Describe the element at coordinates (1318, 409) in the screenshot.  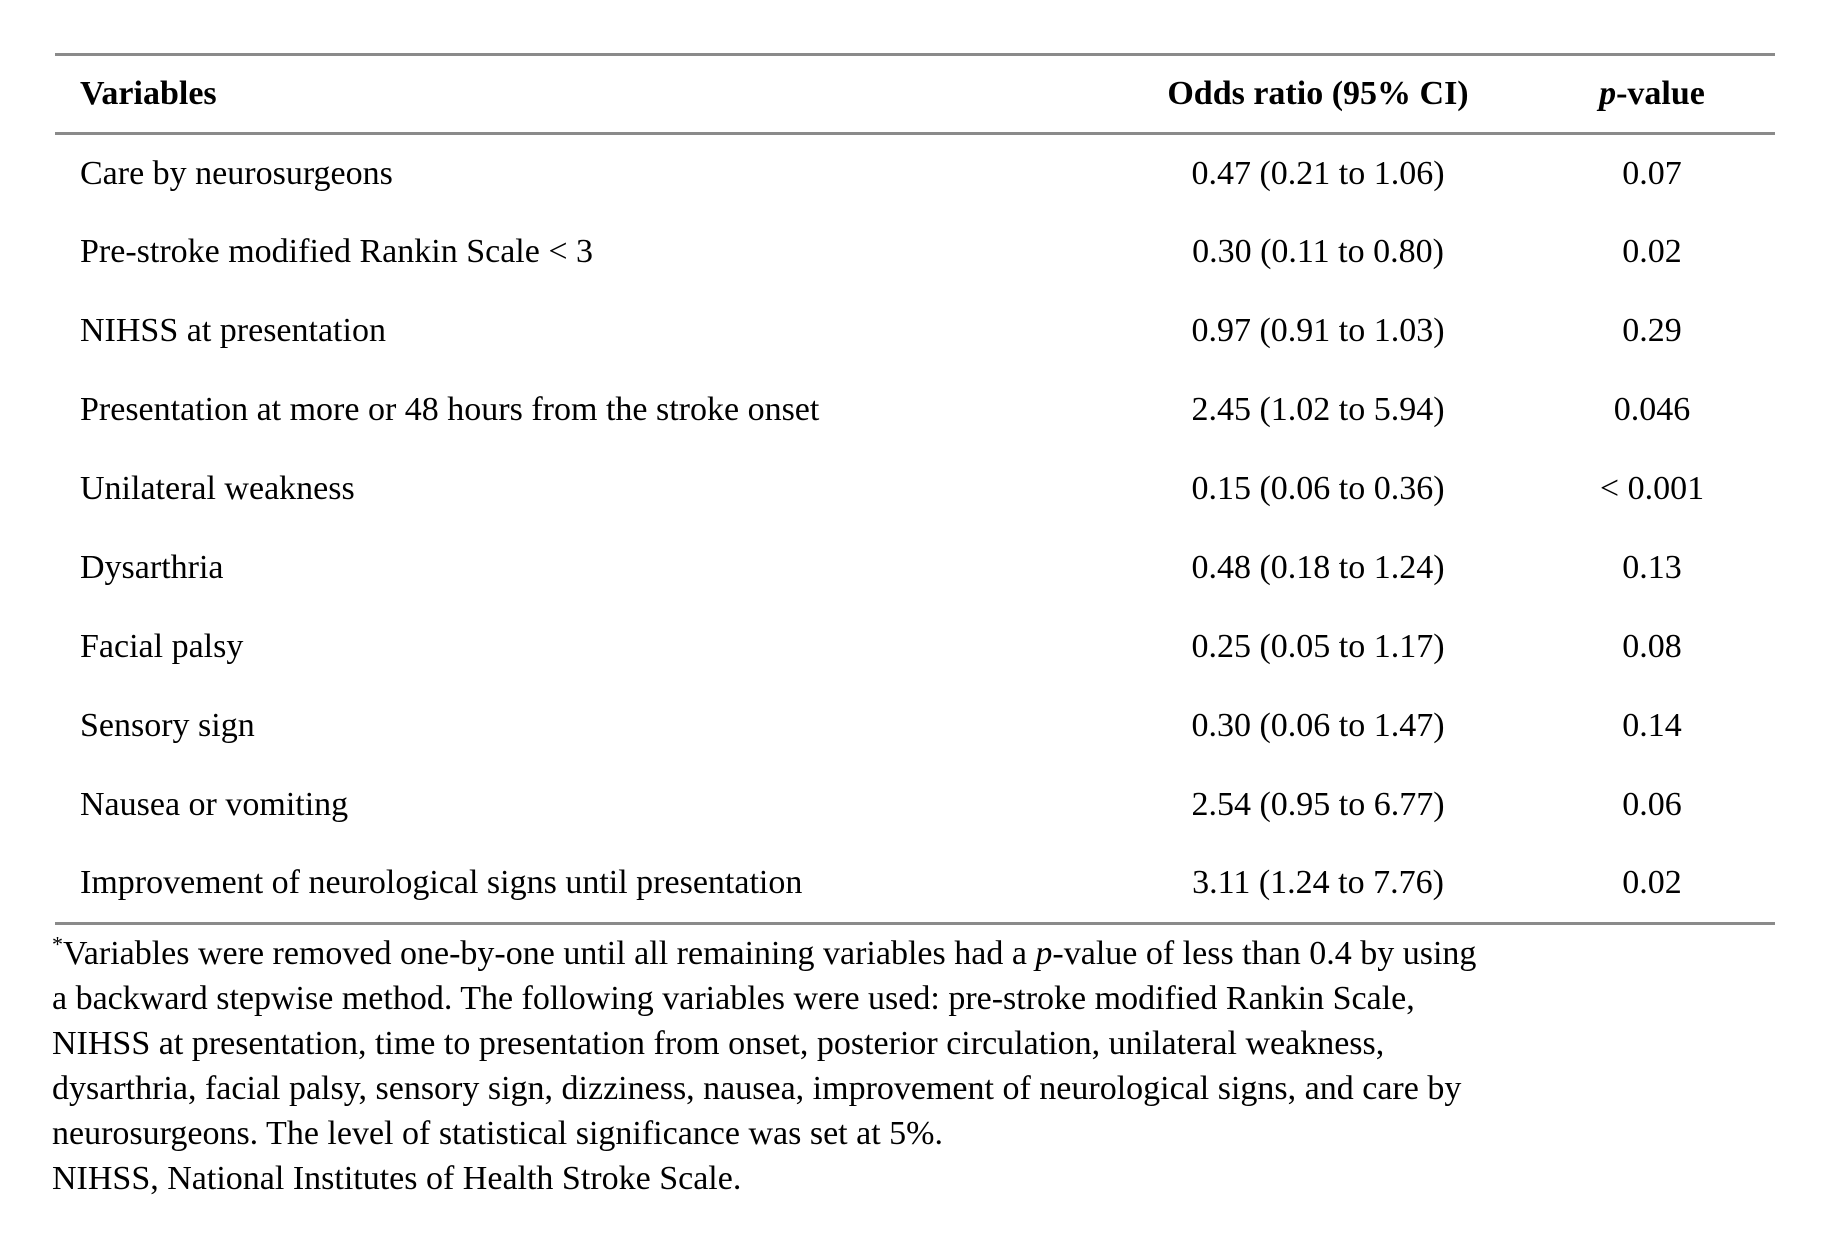
I see `odds-ratio-cell: 2.45 (1.02 to 5.94)` at that location.